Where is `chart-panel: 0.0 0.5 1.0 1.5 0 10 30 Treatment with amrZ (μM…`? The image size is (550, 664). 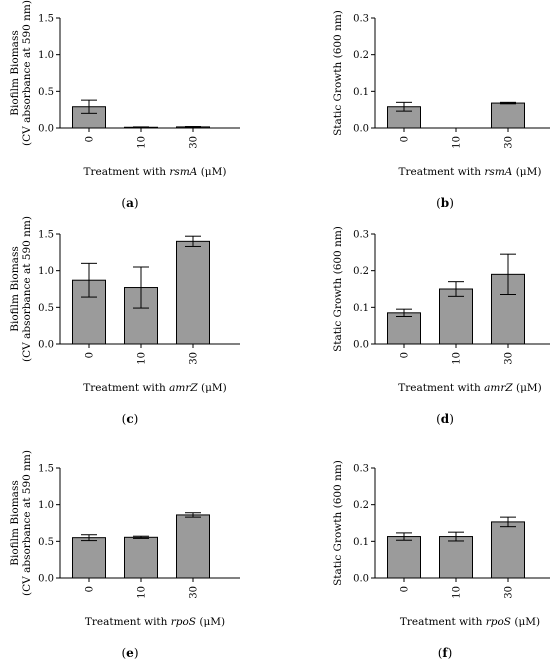 chart-panel: 0.0 0.5 1.0 1.5 0 10 30 Treatment with amrZ (μM… is located at coordinates (124, 321).